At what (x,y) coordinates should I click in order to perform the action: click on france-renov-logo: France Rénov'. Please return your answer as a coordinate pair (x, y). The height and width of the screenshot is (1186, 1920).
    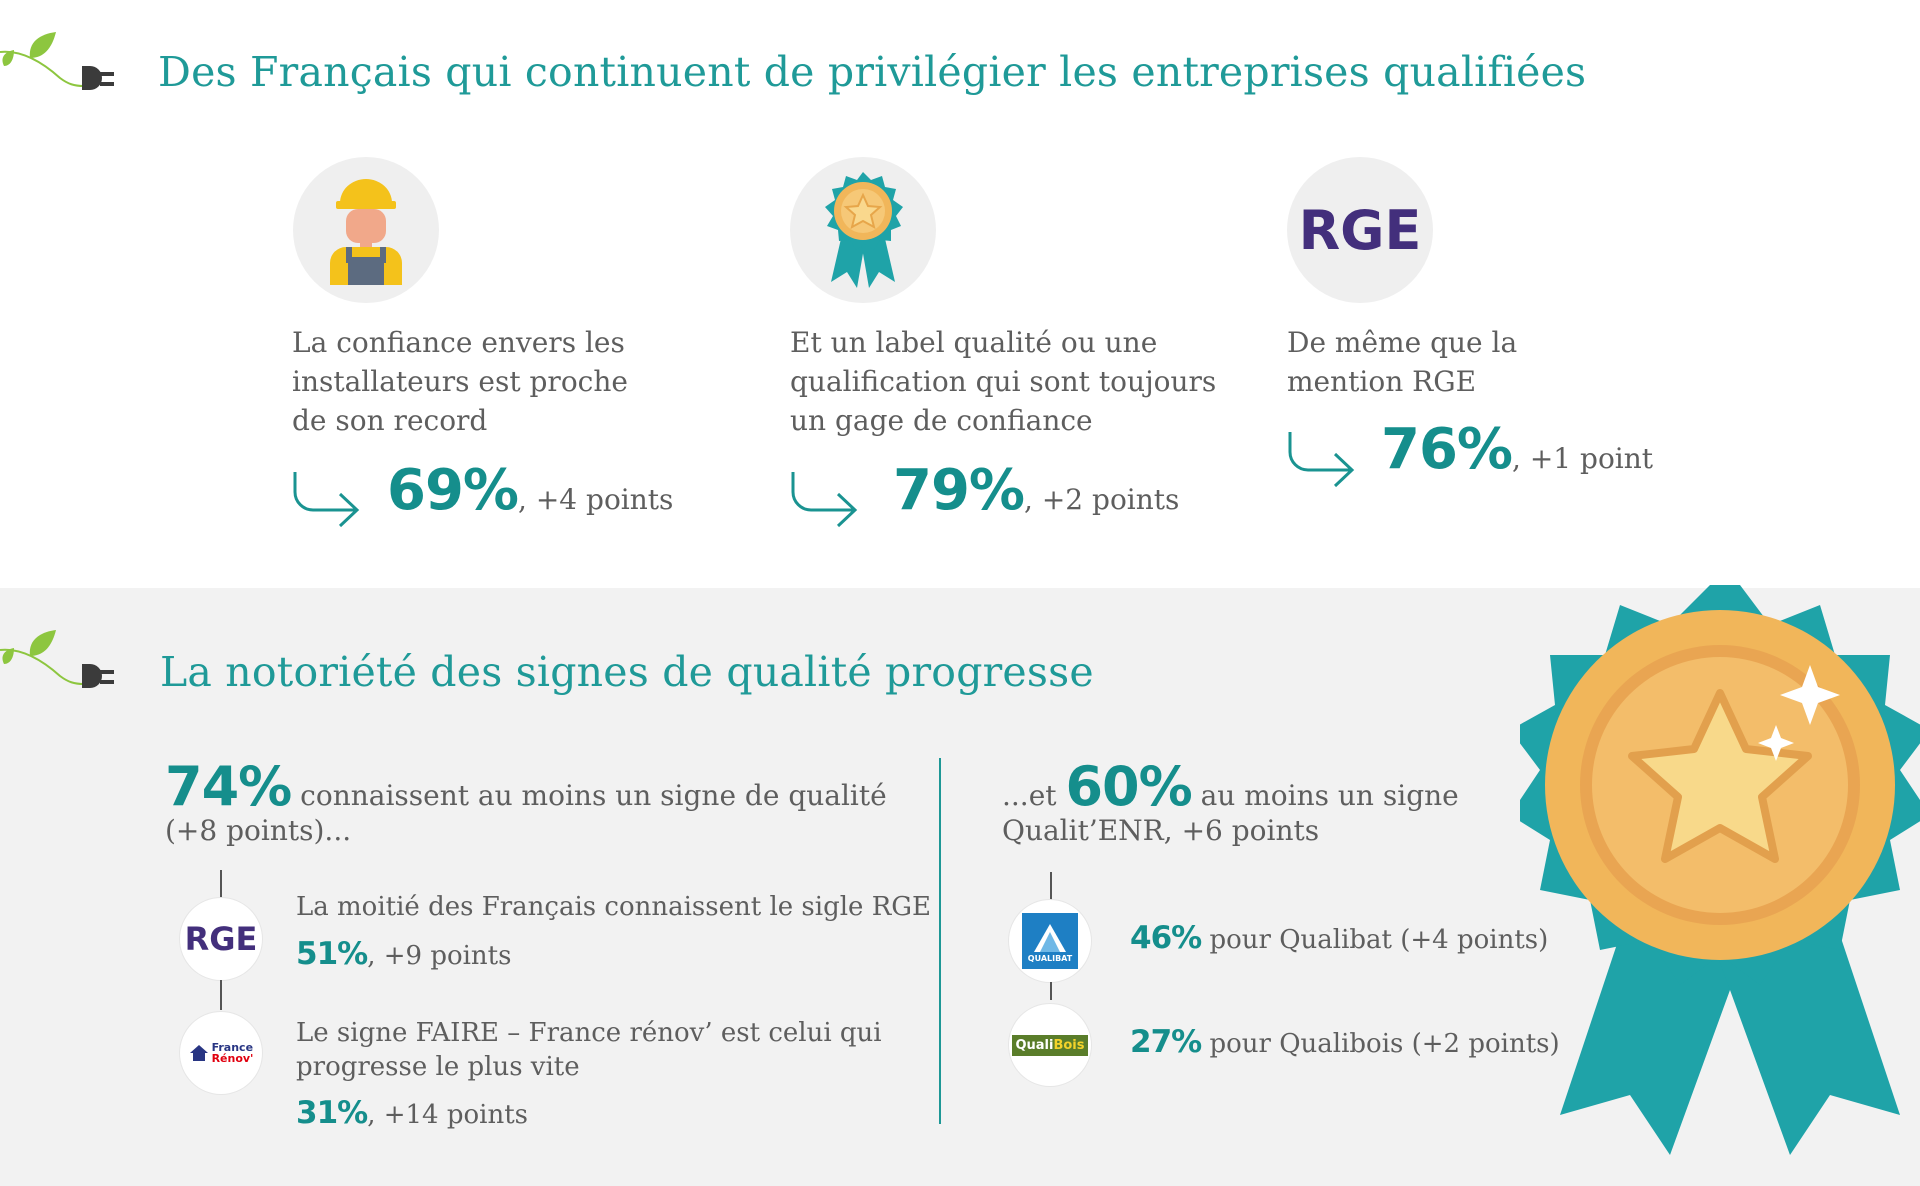
    Looking at the image, I should click on (221, 1053).